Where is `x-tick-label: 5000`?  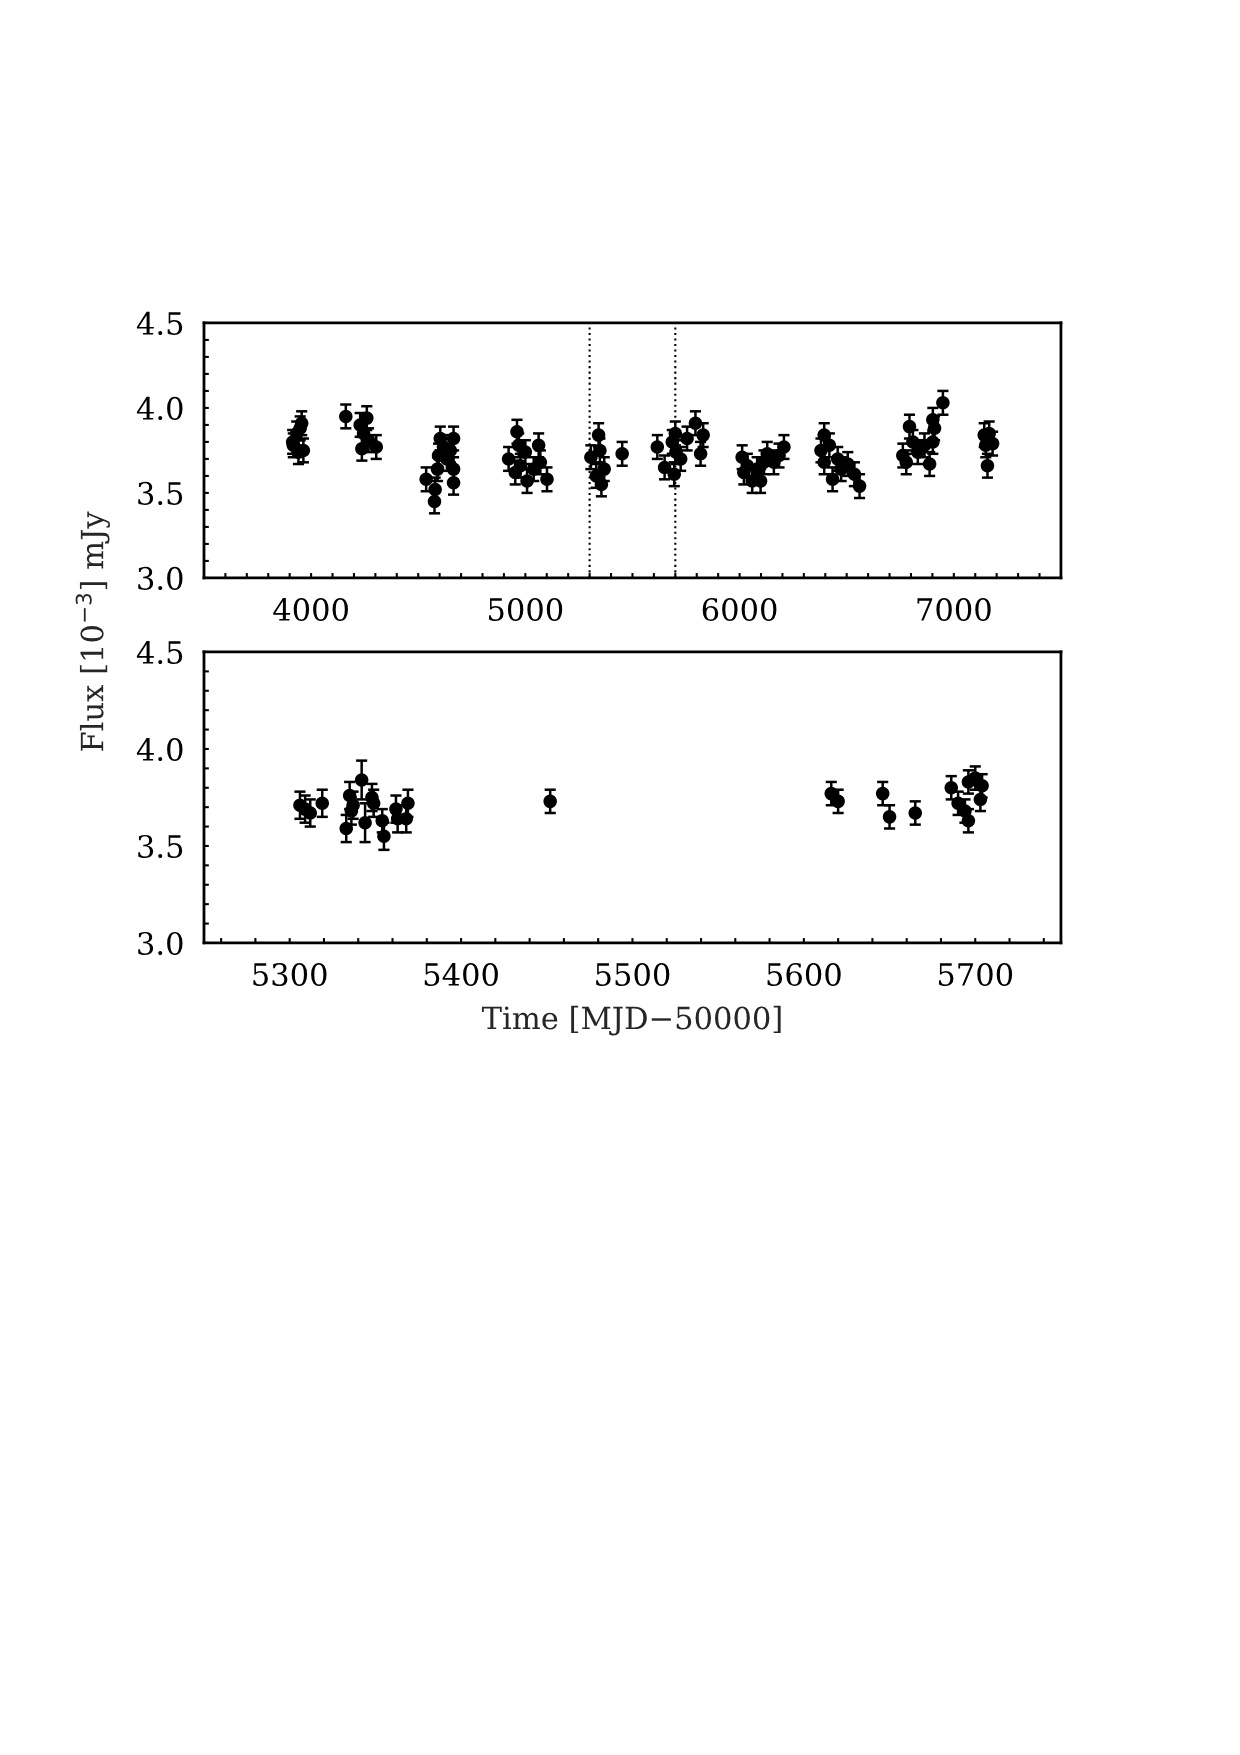
x-tick-label: 5000 is located at coordinates (526, 609).